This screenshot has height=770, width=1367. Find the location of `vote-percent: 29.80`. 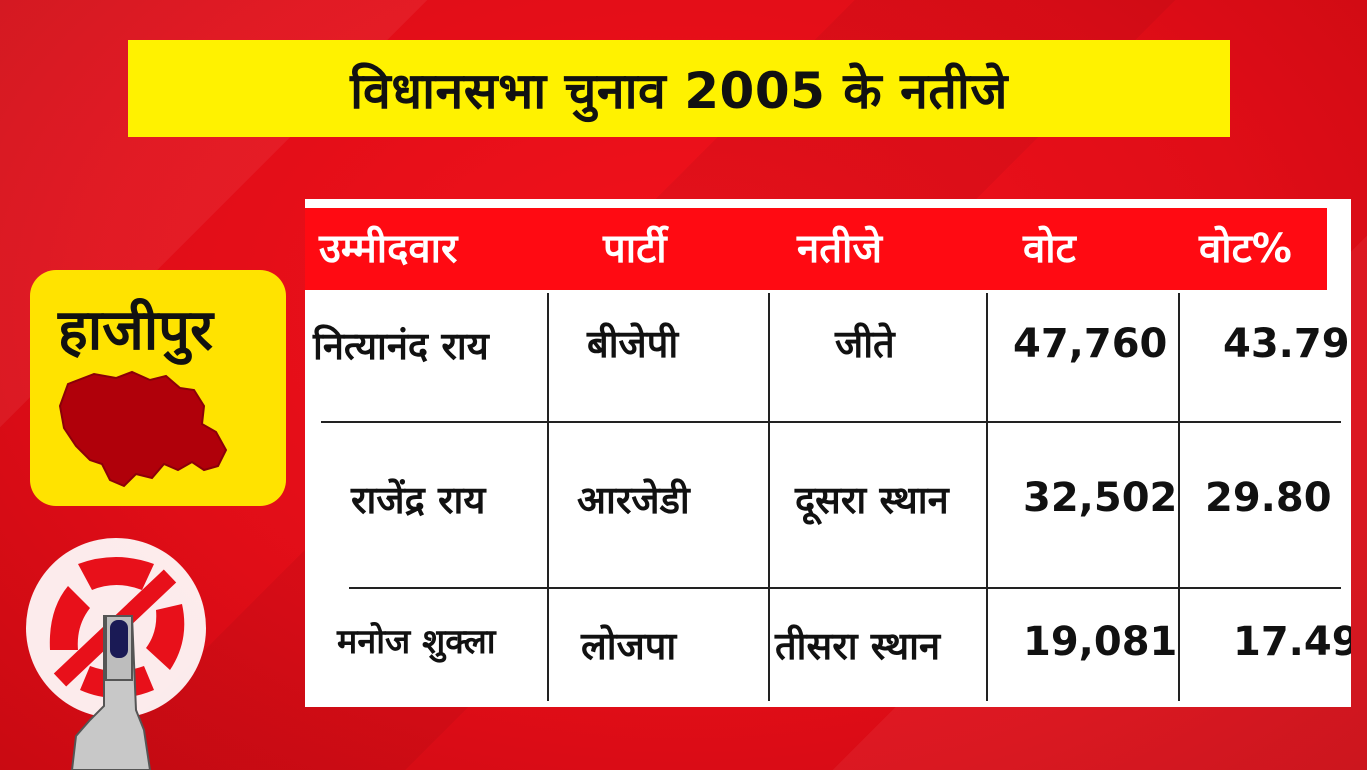

vote-percent: 29.80 is located at coordinates (1268, 498).